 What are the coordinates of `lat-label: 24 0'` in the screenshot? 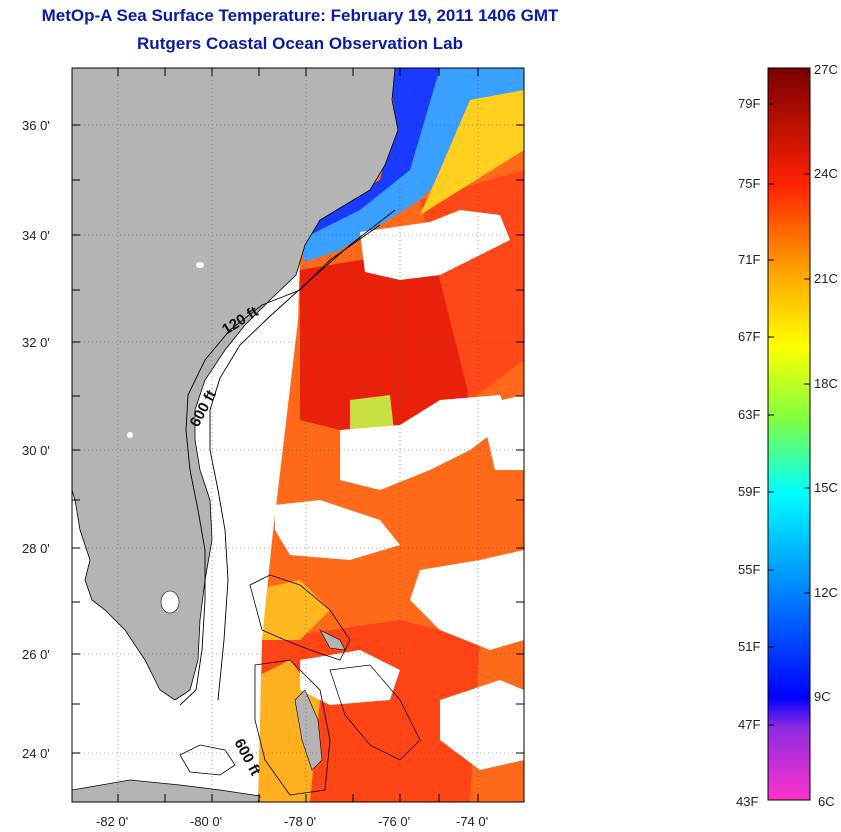 It's located at (36, 753).